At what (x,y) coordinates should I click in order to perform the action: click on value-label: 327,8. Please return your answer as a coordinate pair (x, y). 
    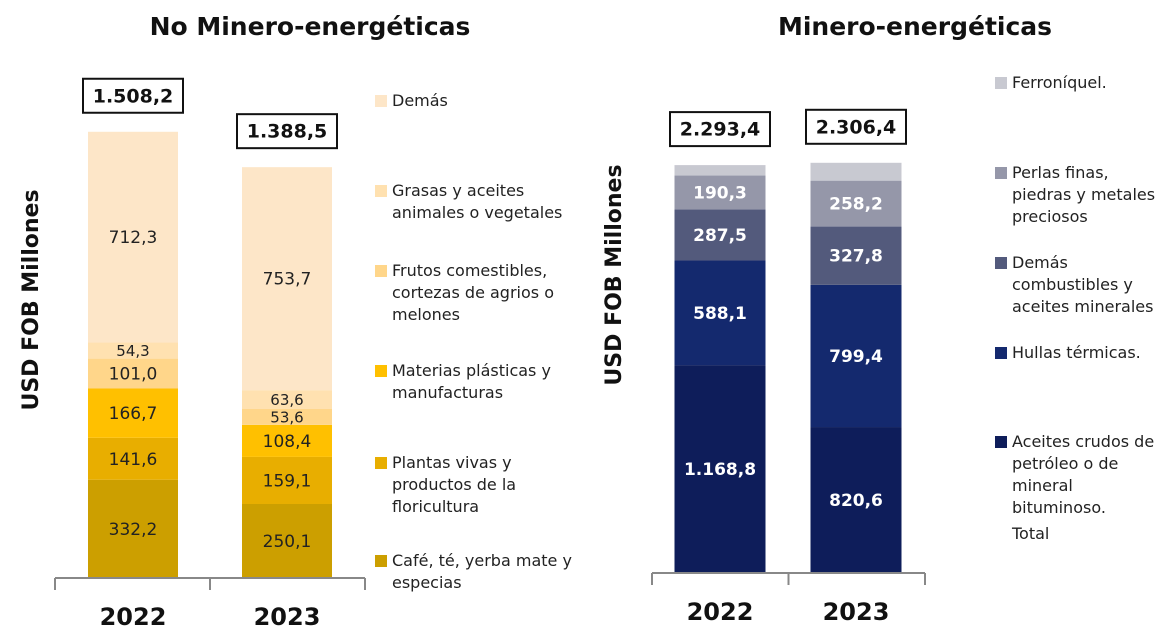
    Looking at the image, I should click on (856, 257).